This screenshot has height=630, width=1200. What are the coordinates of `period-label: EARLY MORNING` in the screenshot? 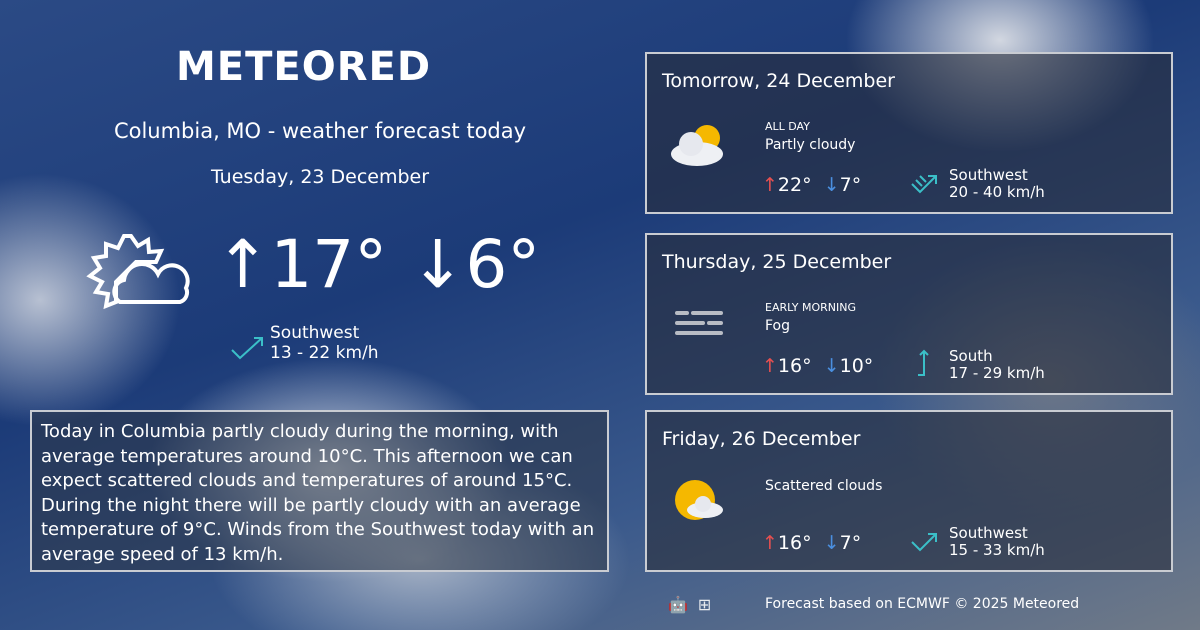 It's located at (811, 307).